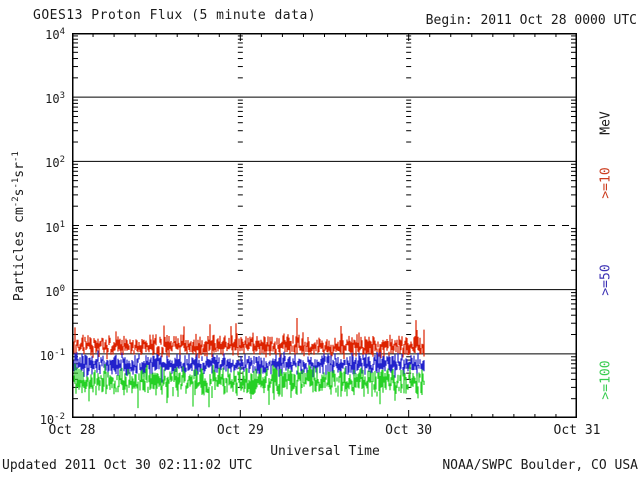  Describe the element at coordinates (55, 99) in the screenshot. I see `y-tick-label: 10³` at that location.